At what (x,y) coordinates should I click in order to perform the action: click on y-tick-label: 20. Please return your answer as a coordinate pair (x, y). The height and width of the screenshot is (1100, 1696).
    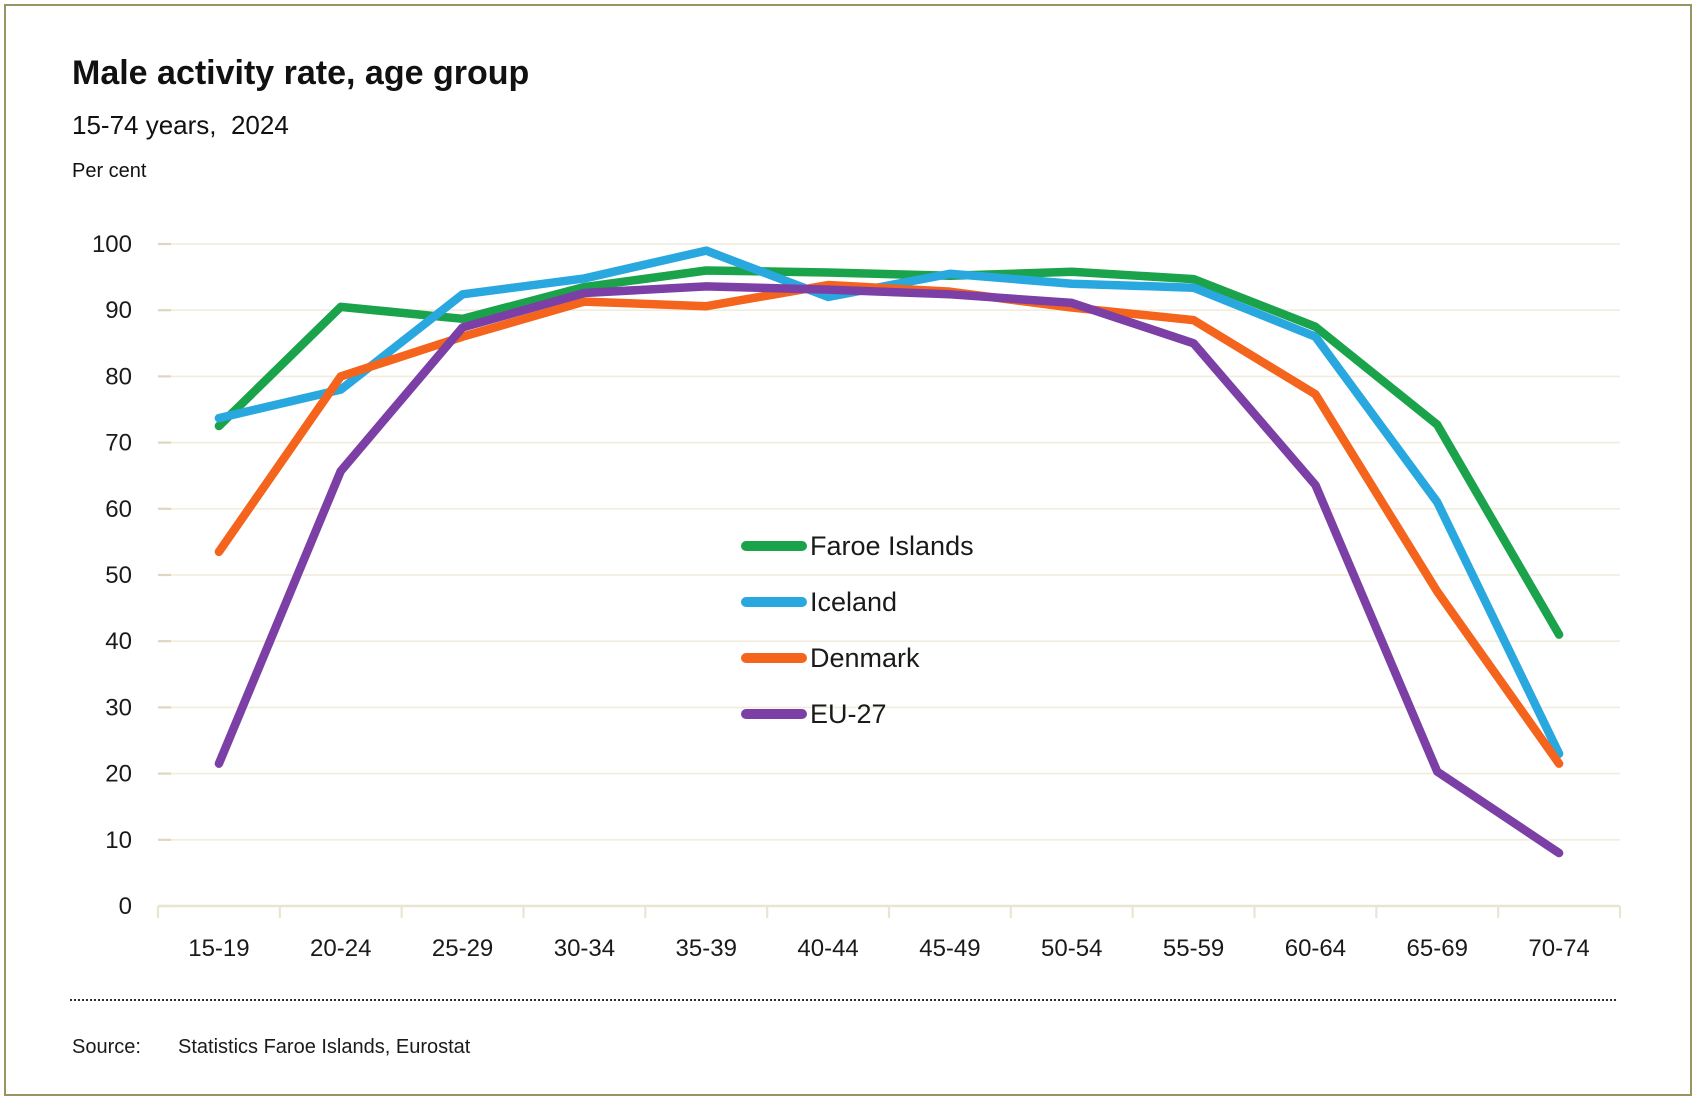
    Looking at the image, I should click on (118, 774).